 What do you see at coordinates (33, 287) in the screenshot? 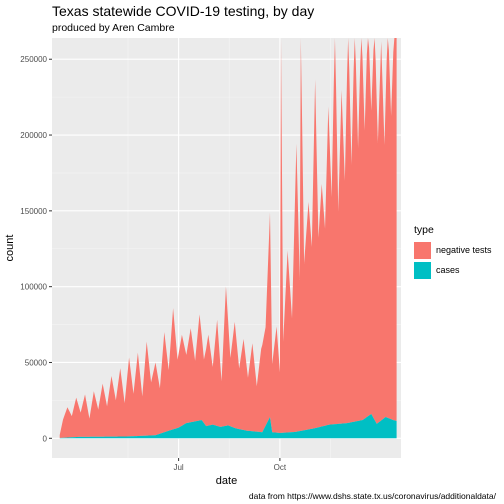
I see `y-tick-label: 100000` at bounding box center [33, 287].